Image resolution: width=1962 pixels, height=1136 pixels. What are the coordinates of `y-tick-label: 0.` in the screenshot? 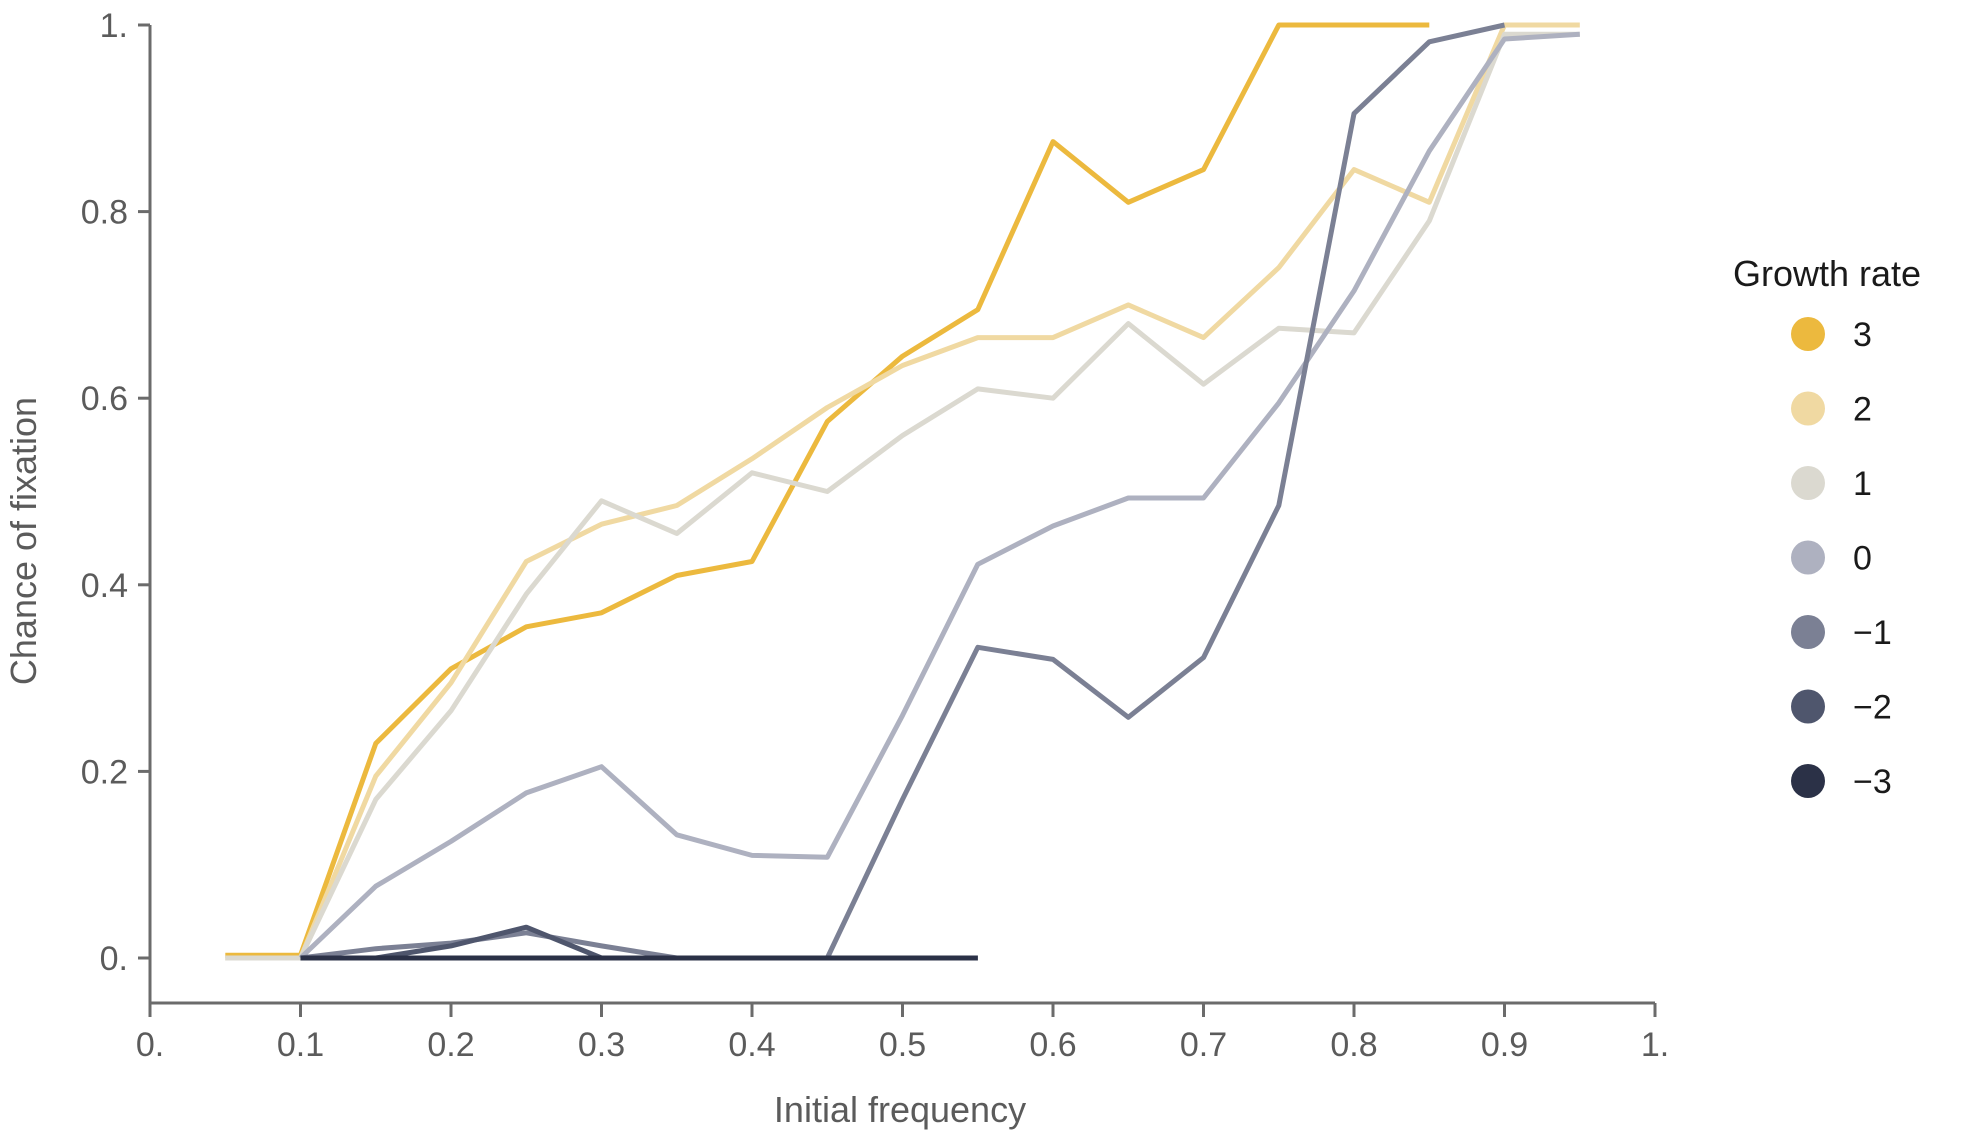 It's located at (114, 959).